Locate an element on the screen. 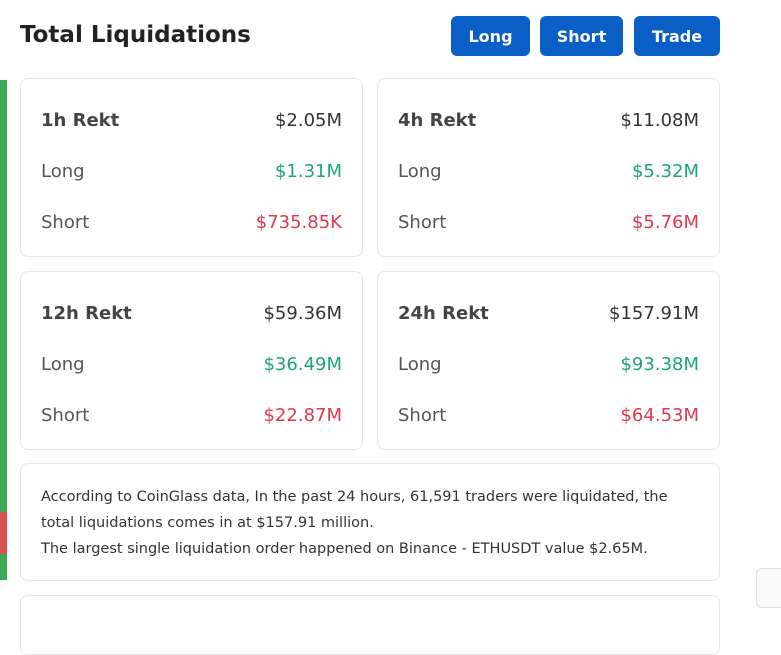 The width and height of the screenshot is (781, 655). stat-row: 1h Rekt $2.05M is located at coordinates (191, 120).